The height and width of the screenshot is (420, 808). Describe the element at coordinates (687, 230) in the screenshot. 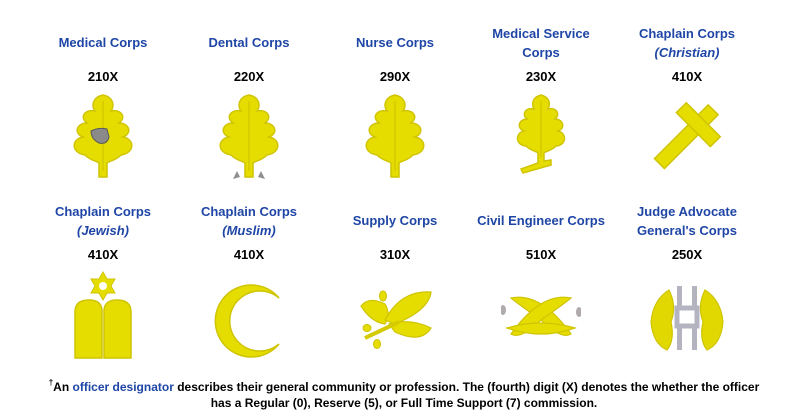

I see `corps-title-line2: General's Corps` at that location.